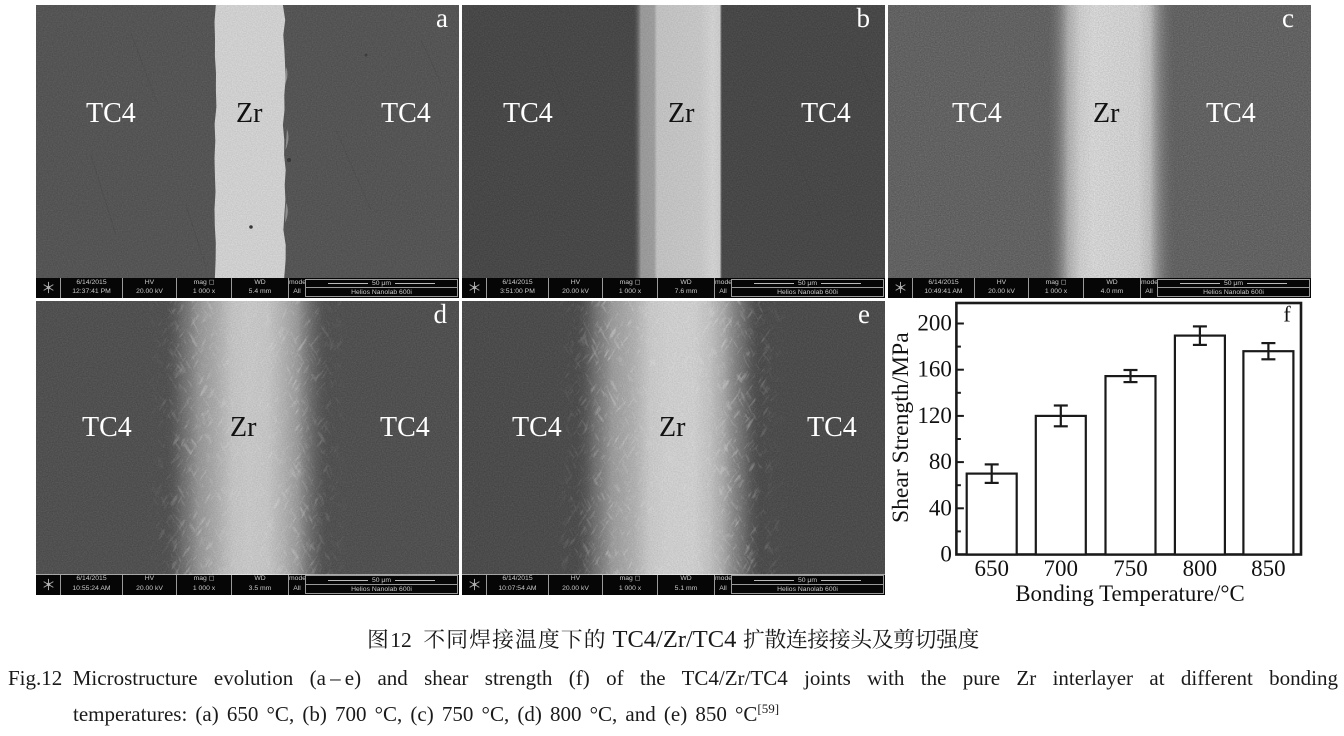  What do you see at coordinates (940, 461) in the screenshot?
I see `svg-text: 80` at bounding box center [940, 461].